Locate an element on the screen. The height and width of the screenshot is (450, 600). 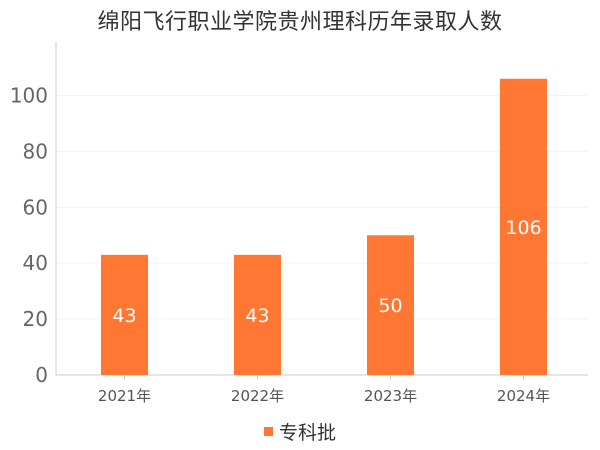
legend: 专科批 is located at coordinates (300, 431).